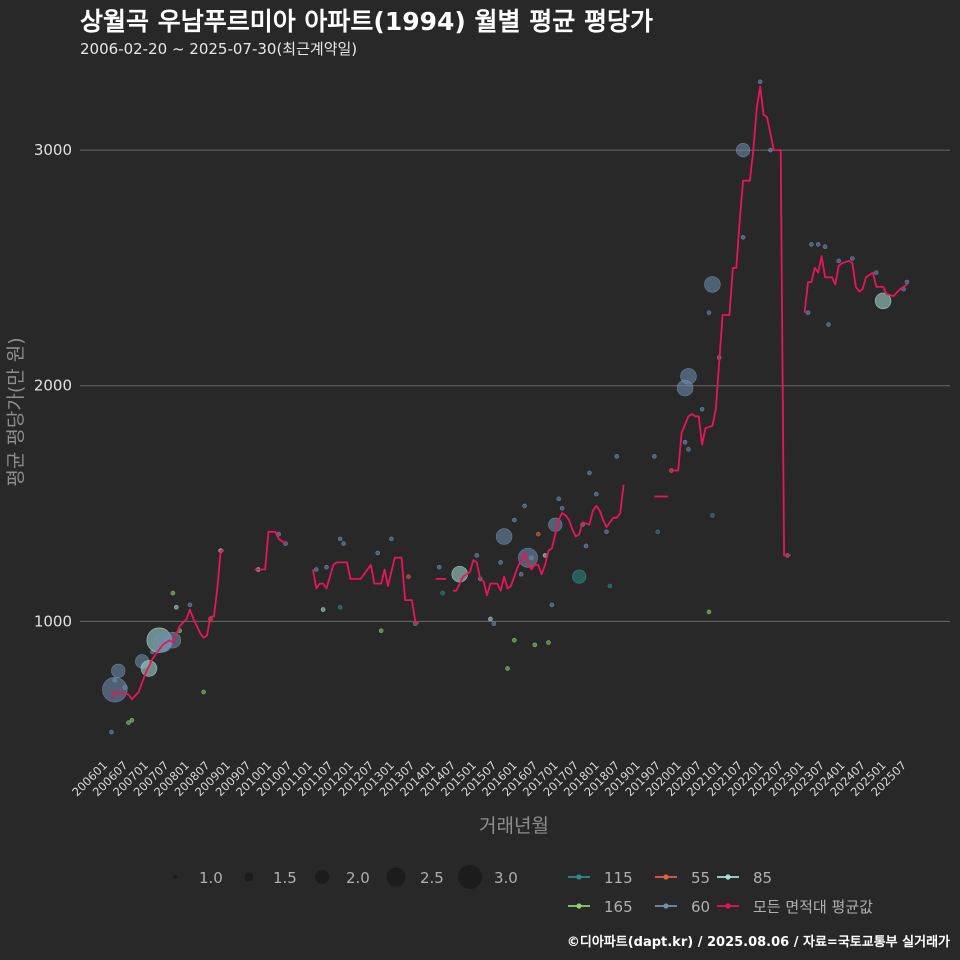 The width and height of the screenshot is (960, 960). What do you see at coordinates (762, 878) in the screenshot?
I see `series-legend-label: 85` at bounding box center [762, 878].